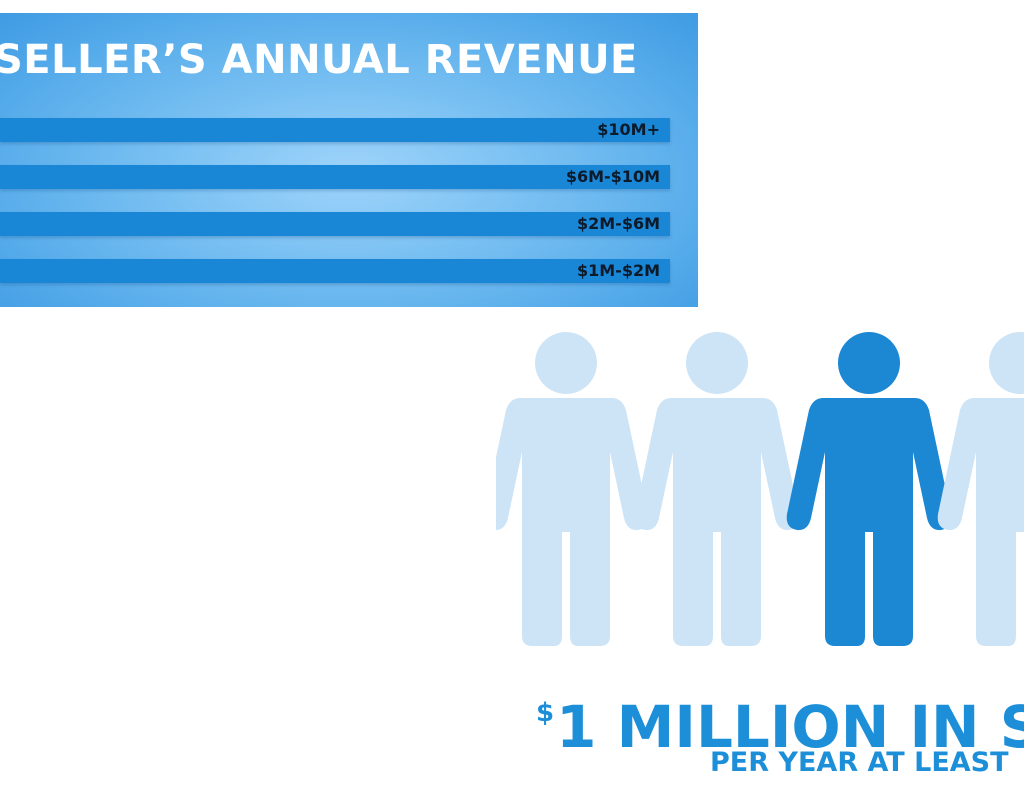 The width and height of the screenshot is (1024, 800). Describe the element at coordinates (869, 489) in the screenshot. I see `person-icon-highlighted` at that location.